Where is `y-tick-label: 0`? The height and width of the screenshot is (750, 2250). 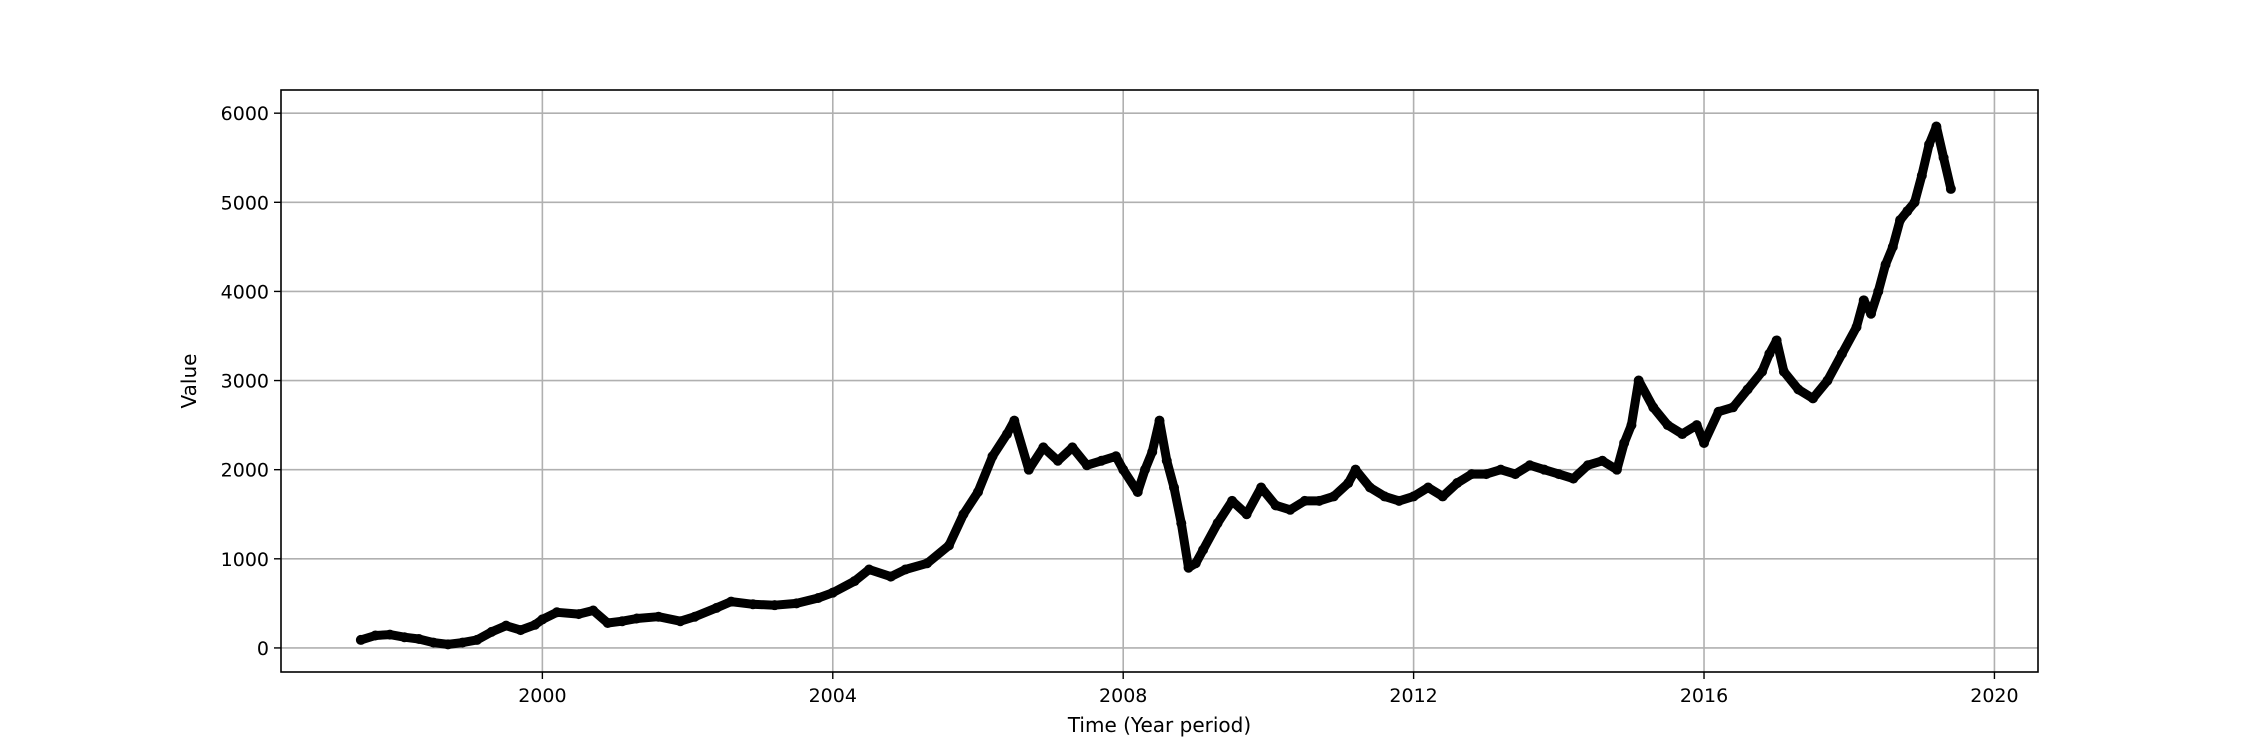
y-tick-label: 0 is located at coordinates (263, 649).